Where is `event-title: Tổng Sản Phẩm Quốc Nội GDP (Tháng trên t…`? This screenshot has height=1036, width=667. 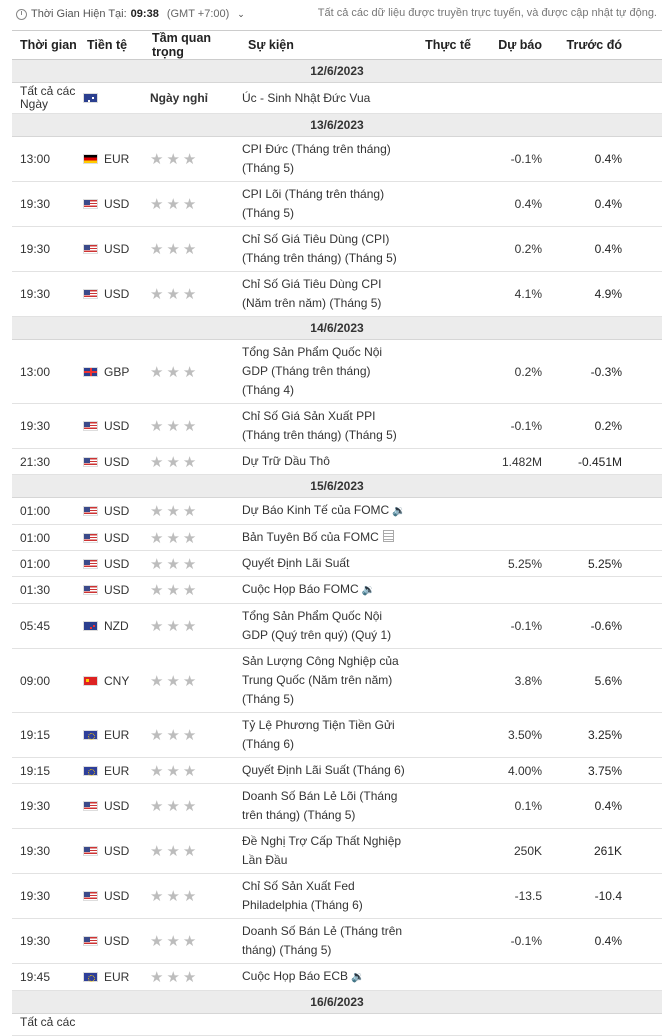 event-title: Tổng Sản Phẩm Quốc Nội GDP (Tháng trên t… is located at coordinates (312, 371).